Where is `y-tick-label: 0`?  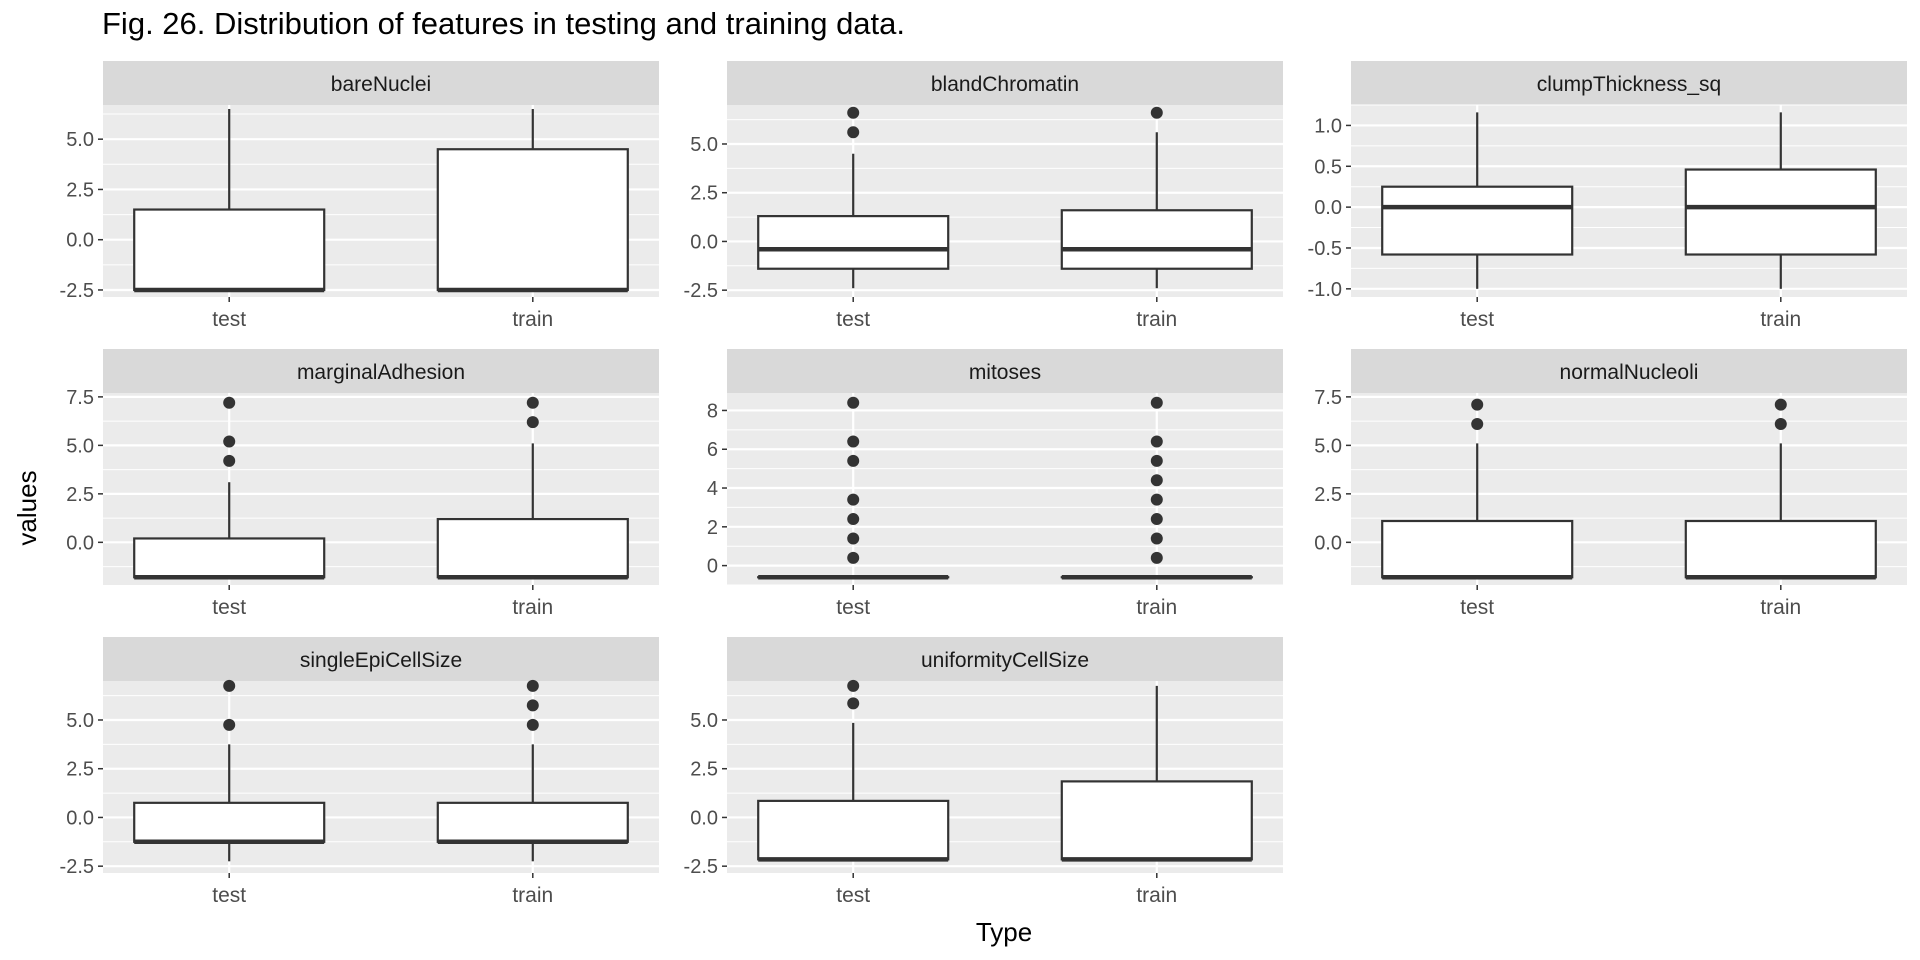
y-tick-label: 0 is located at coordinates (712, 567).